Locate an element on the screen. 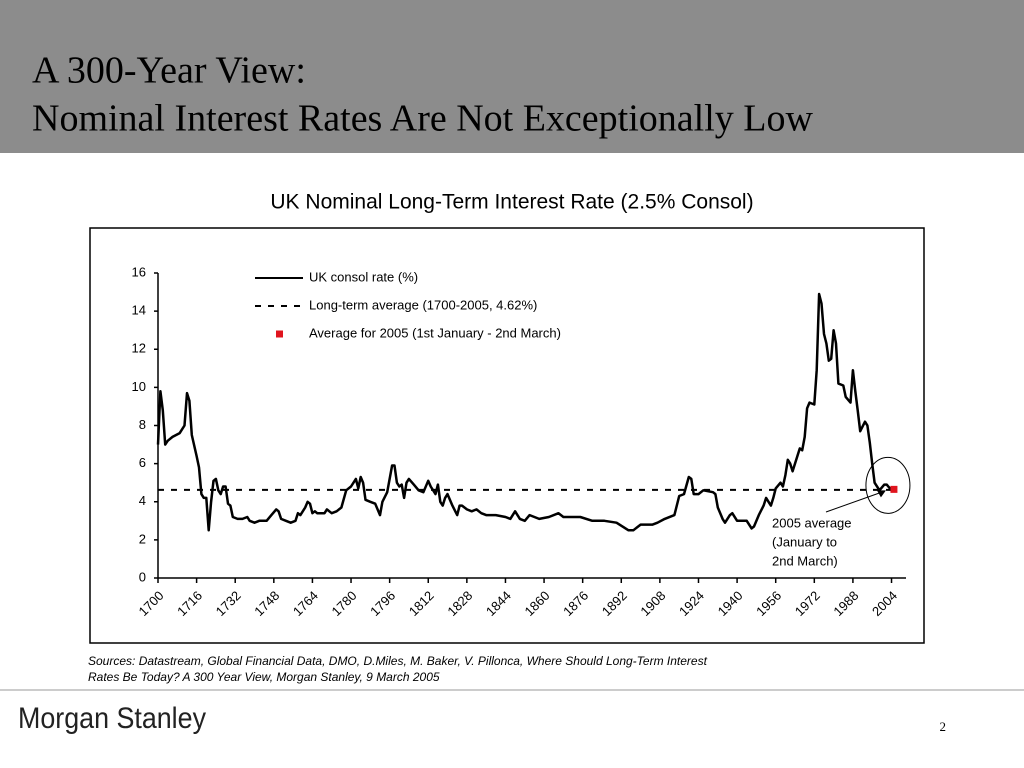 The image size is (1024, 768). highlight-circle is located at coordinates (888, 485).